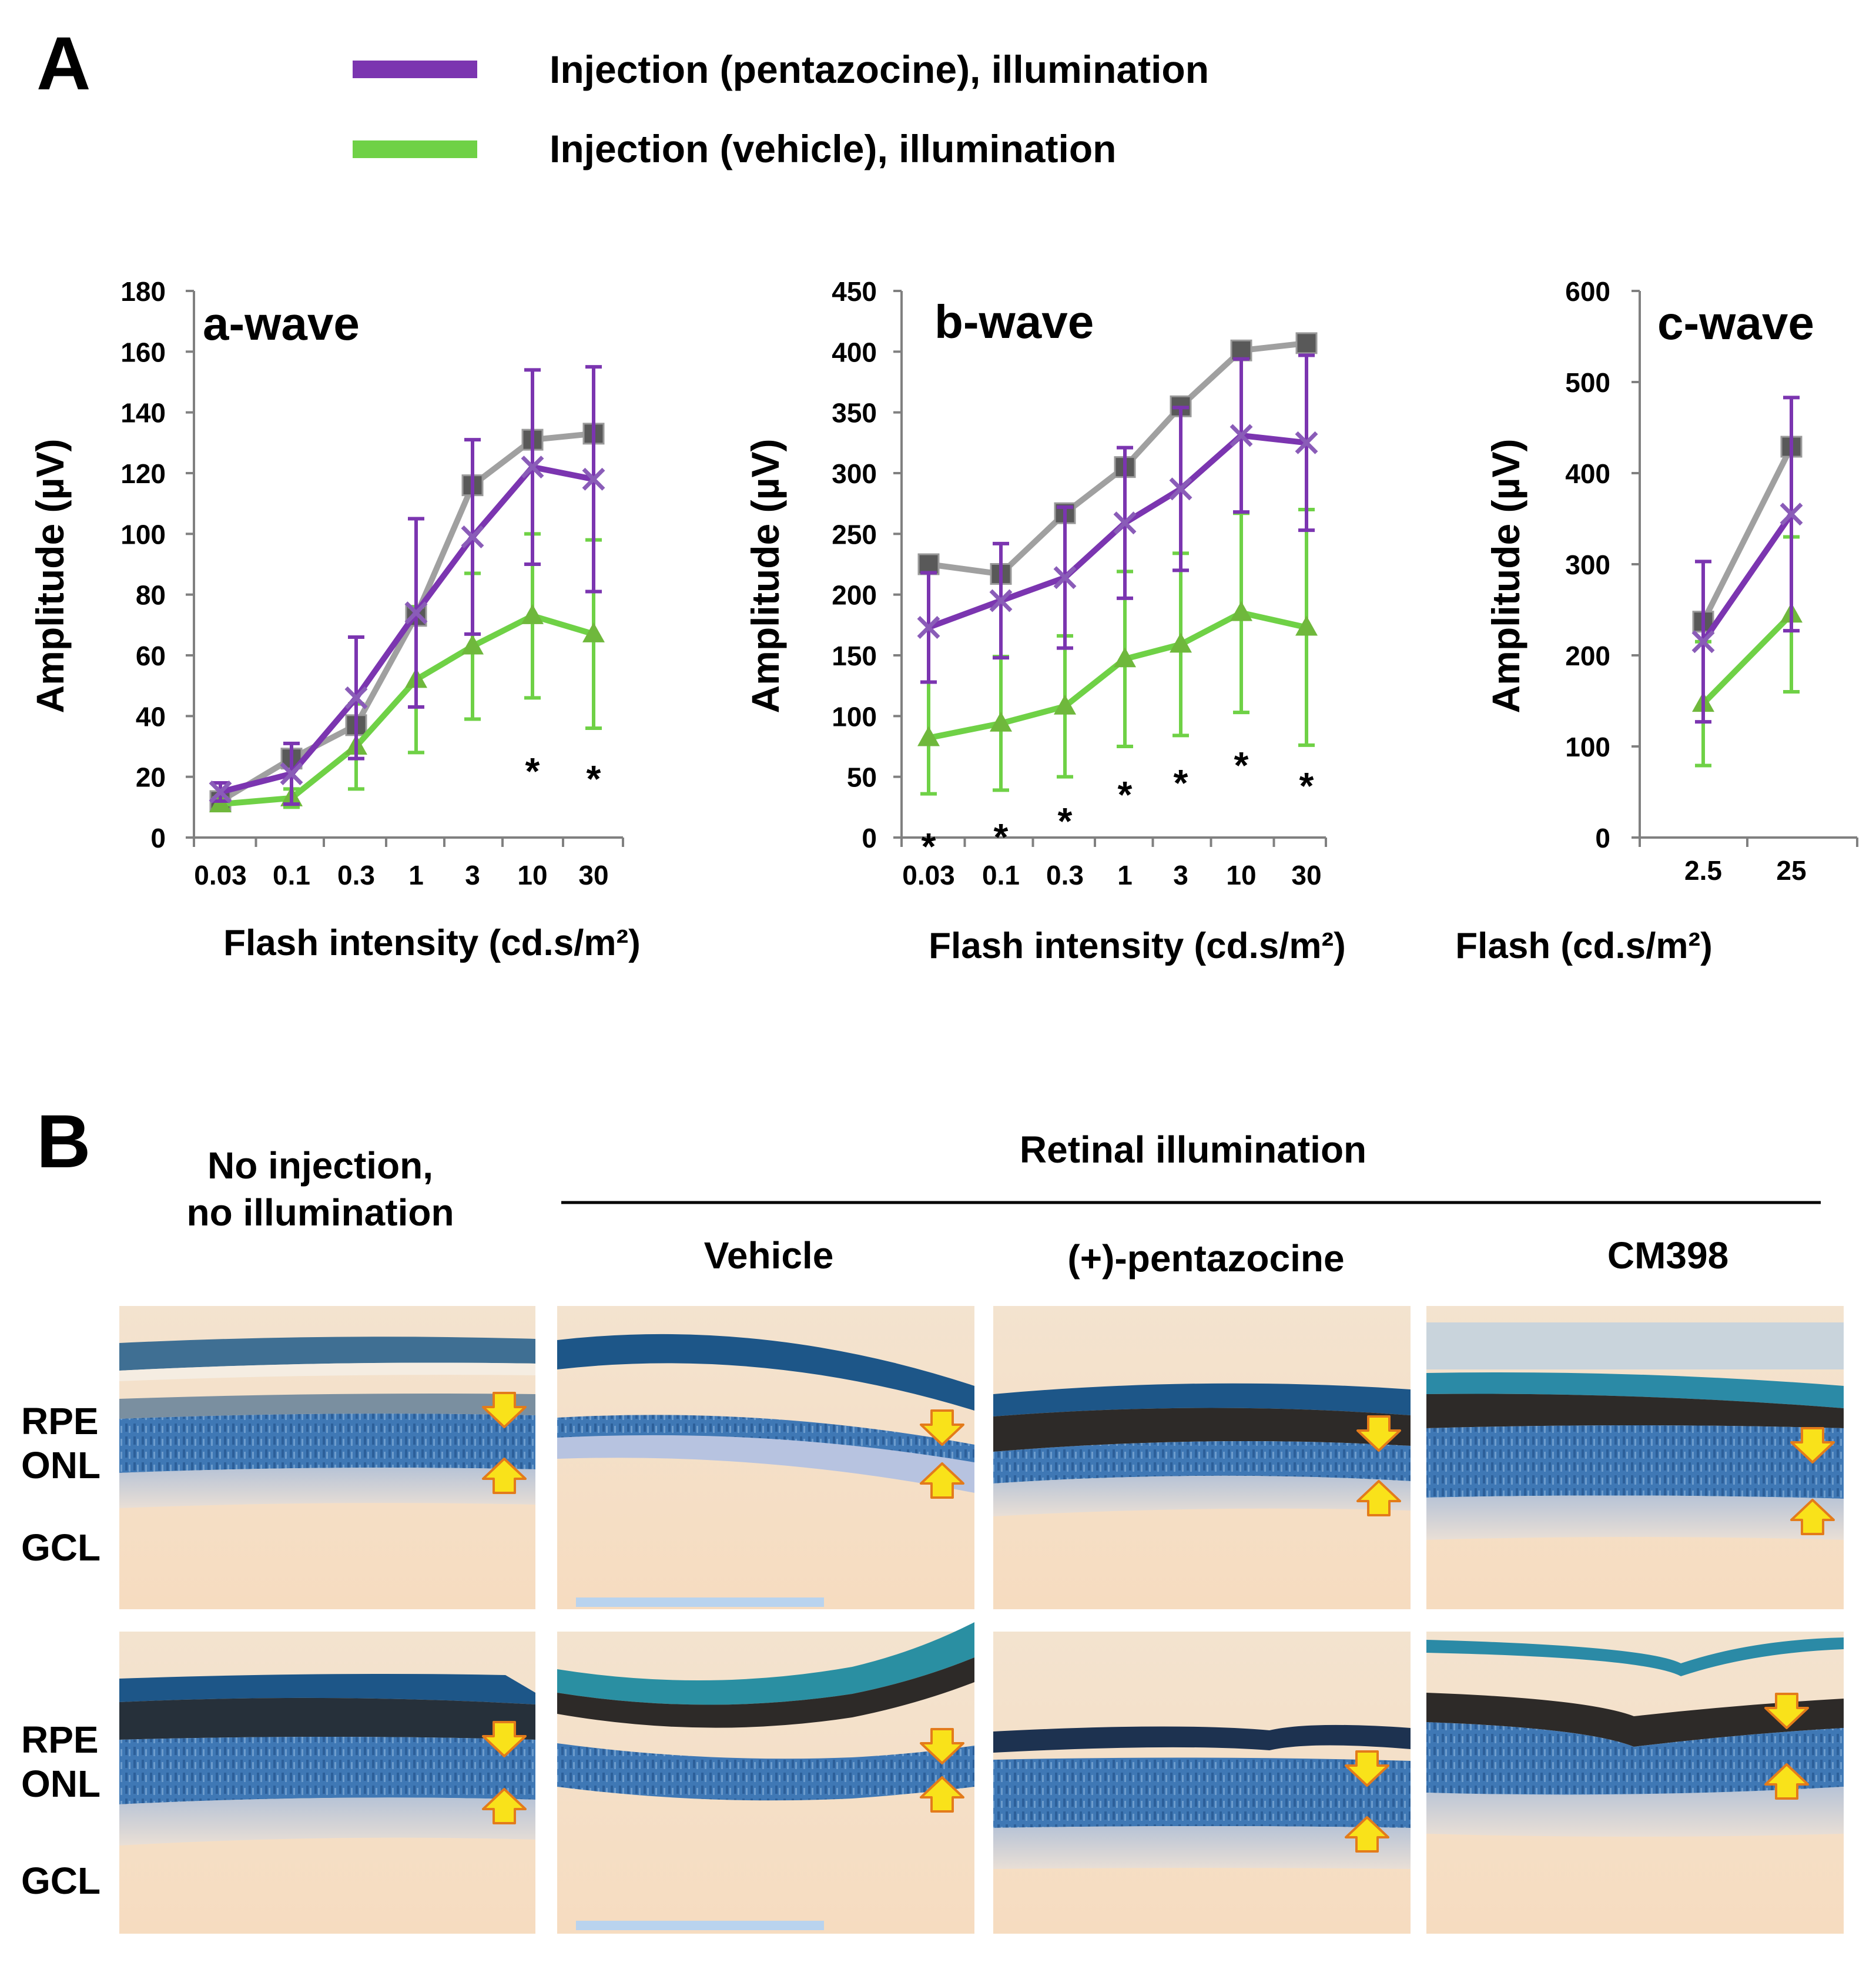  I want to click on row-label-gcl-bottom: GCL, so click(61, 1881).